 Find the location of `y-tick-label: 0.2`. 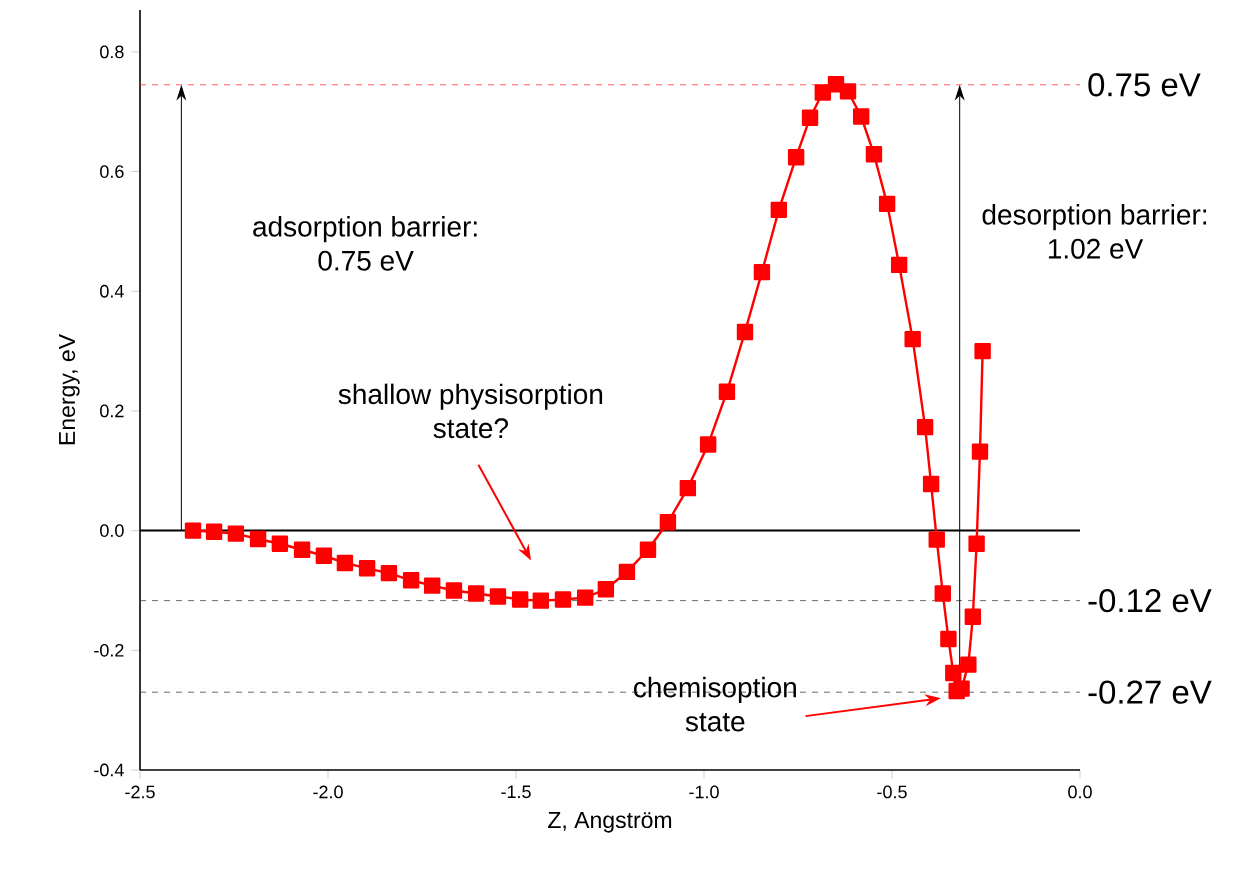

y-tick-label: 0.2 is located at coordinates (112, 411).